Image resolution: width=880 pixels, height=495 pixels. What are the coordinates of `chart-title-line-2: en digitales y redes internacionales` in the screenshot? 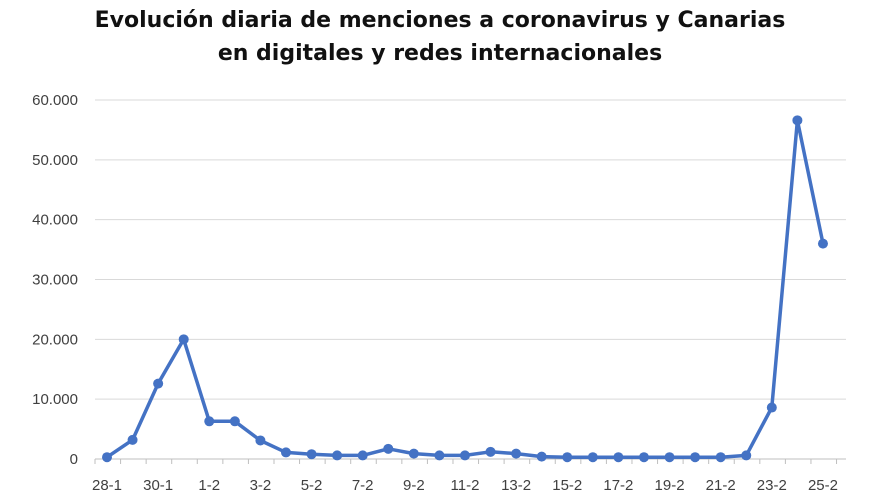 It's located at (440, 53).